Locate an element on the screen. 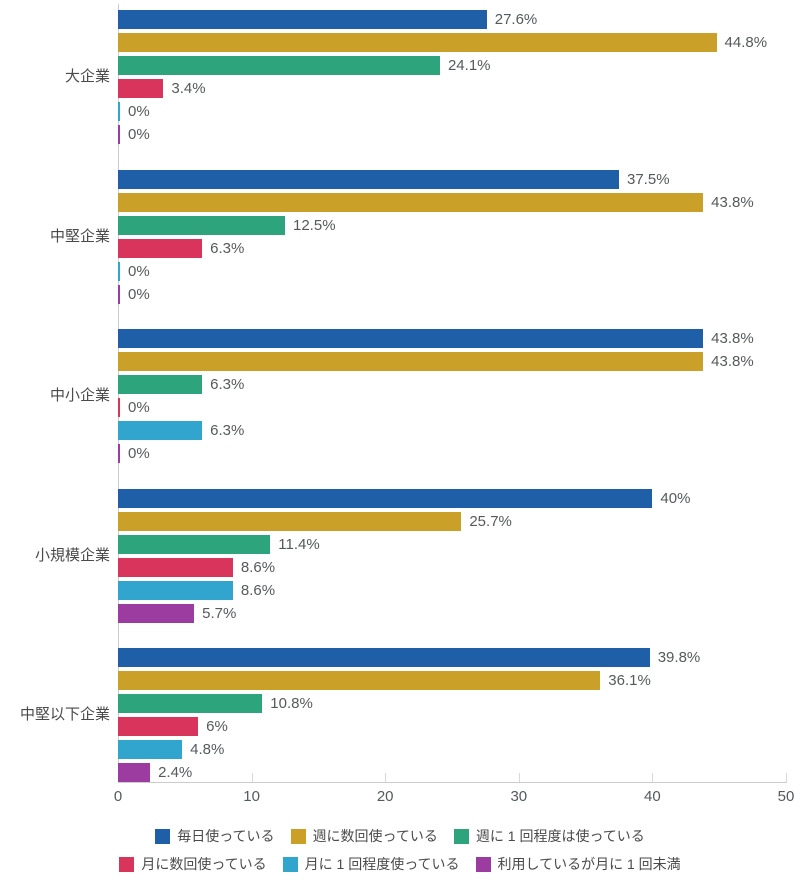 The width and height of the screenshot is (800, 882). legend-item: 週に数回使っている is located at coordinates (364, 836).